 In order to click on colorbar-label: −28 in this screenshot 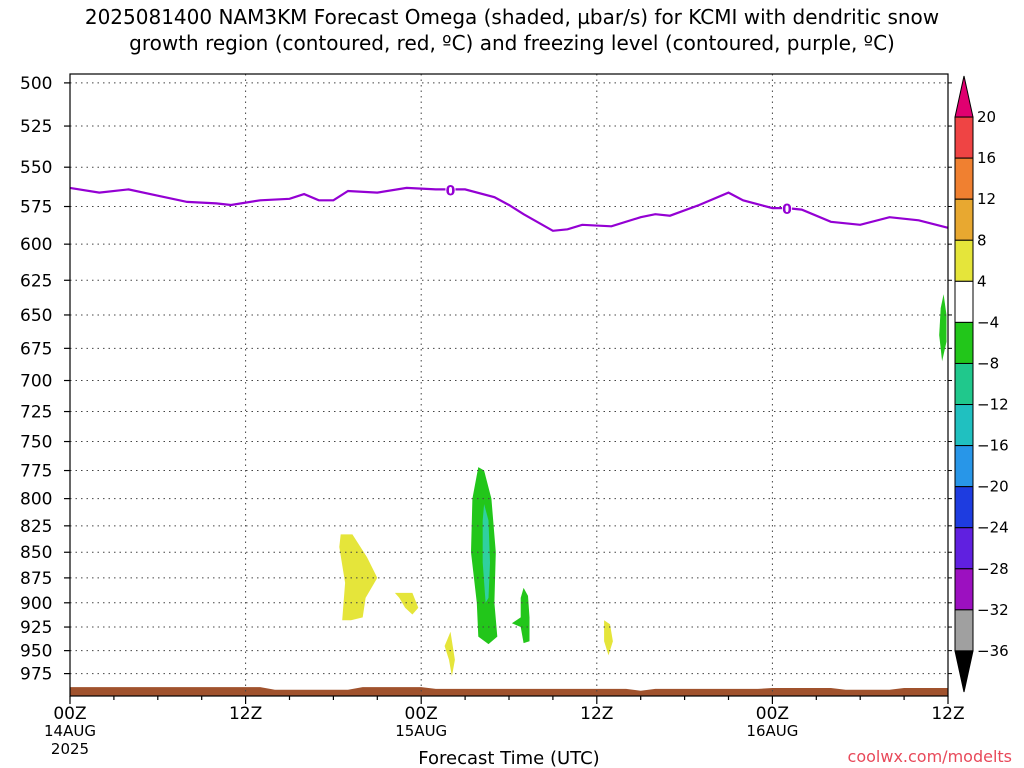, I will do `click(993, 569)`.